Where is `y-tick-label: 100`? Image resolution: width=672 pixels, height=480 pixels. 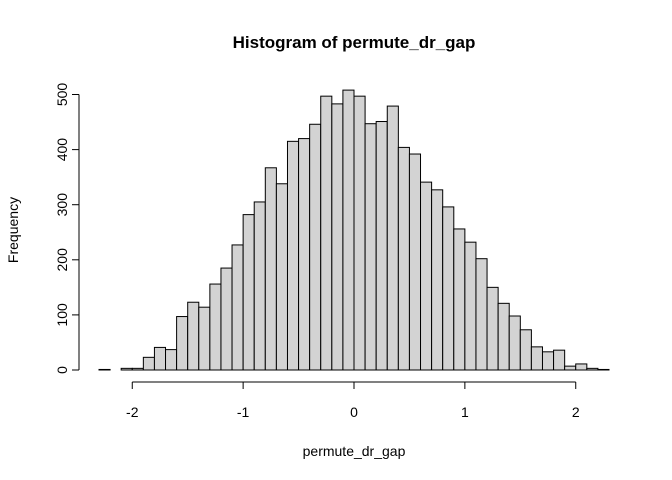 y-tick-label: 100 is located at coordinates (62, 315).